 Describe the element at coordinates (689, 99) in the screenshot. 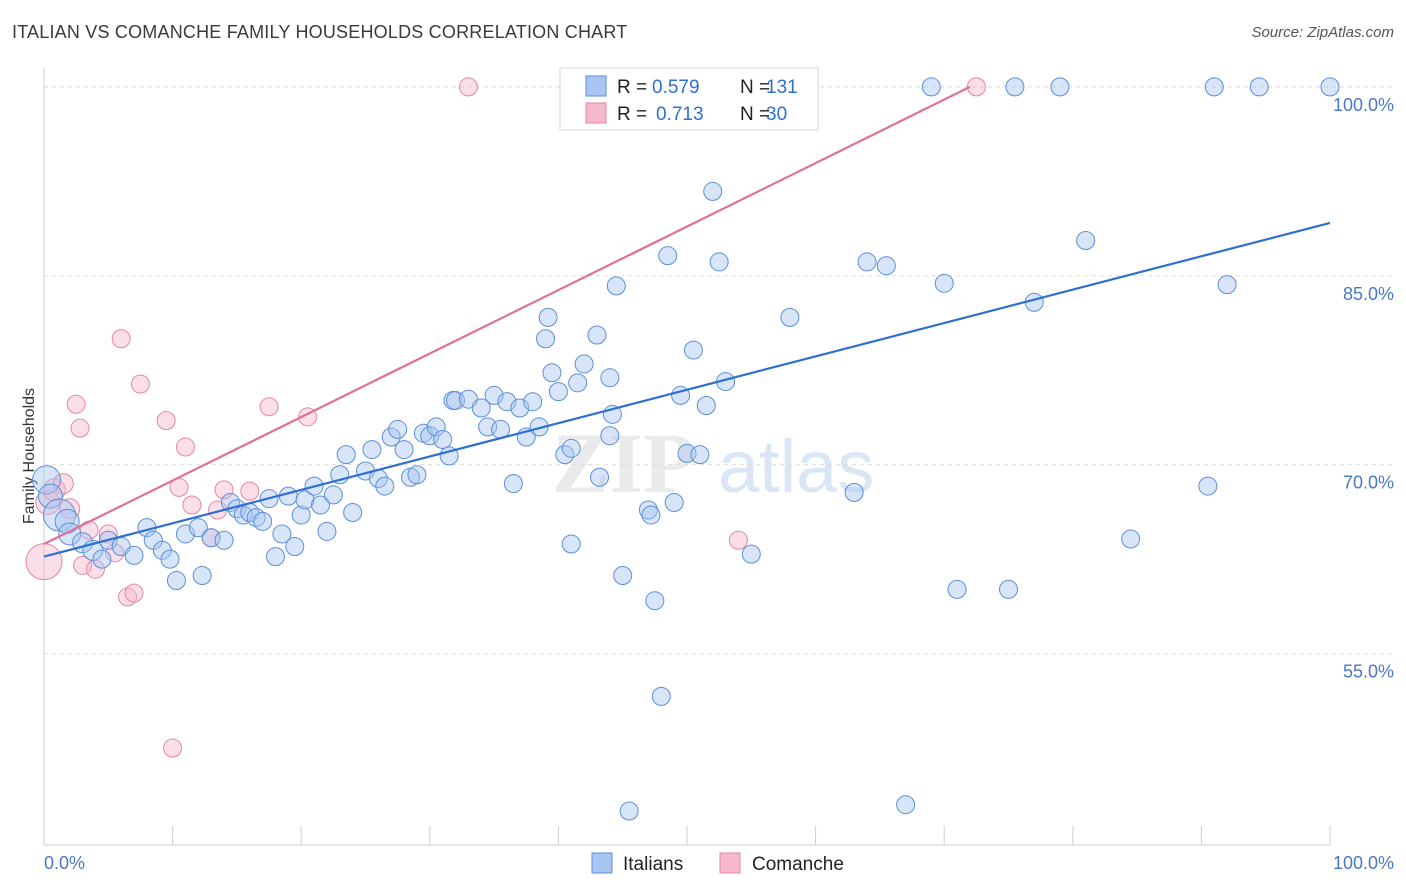

I see `stats-legend: R = 0.579 N = 131 R = 0.713 N = 30` at that location.